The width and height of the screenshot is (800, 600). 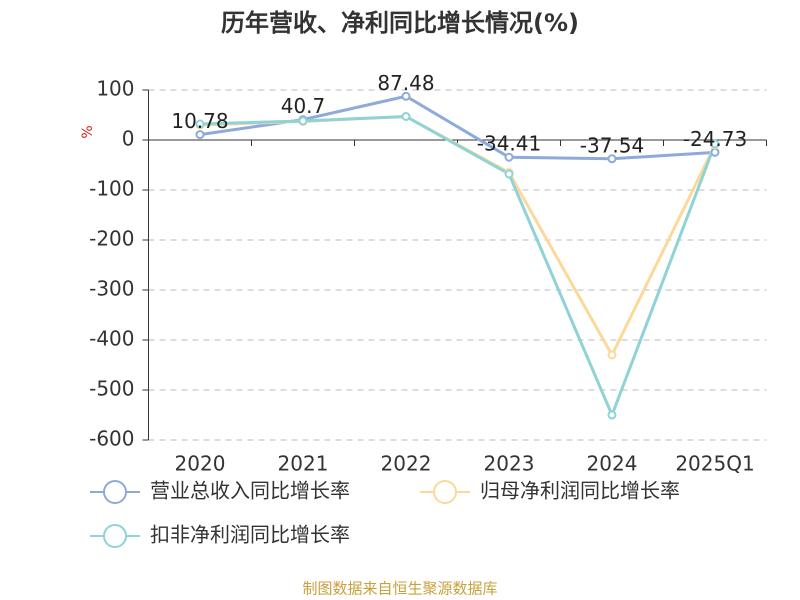 I want to click on legend-label: 营业总收入同比增长率, so click(x=250, y=491).